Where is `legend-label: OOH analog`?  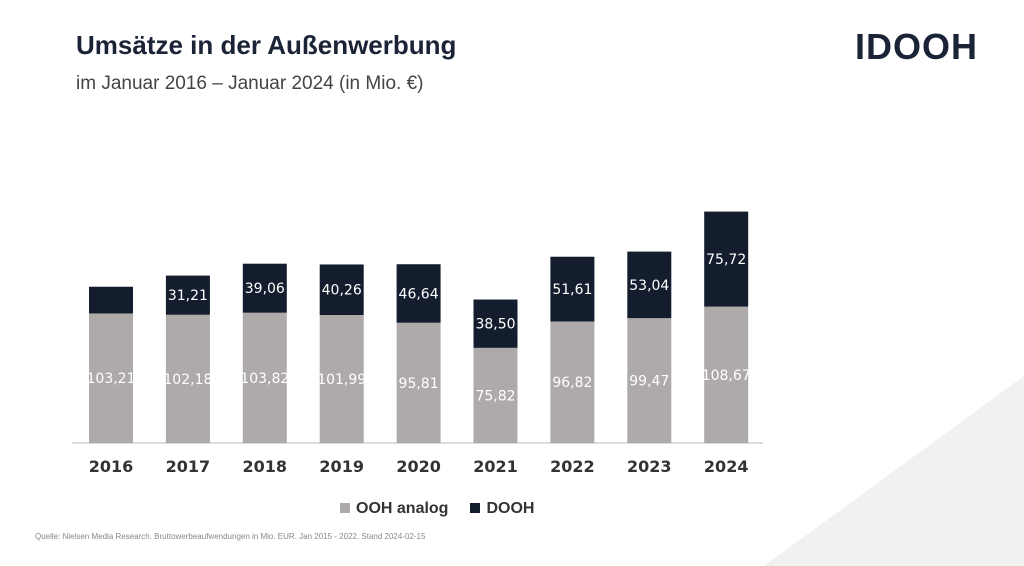 legend-label: OOH analog is located at coordinates (402, 508).